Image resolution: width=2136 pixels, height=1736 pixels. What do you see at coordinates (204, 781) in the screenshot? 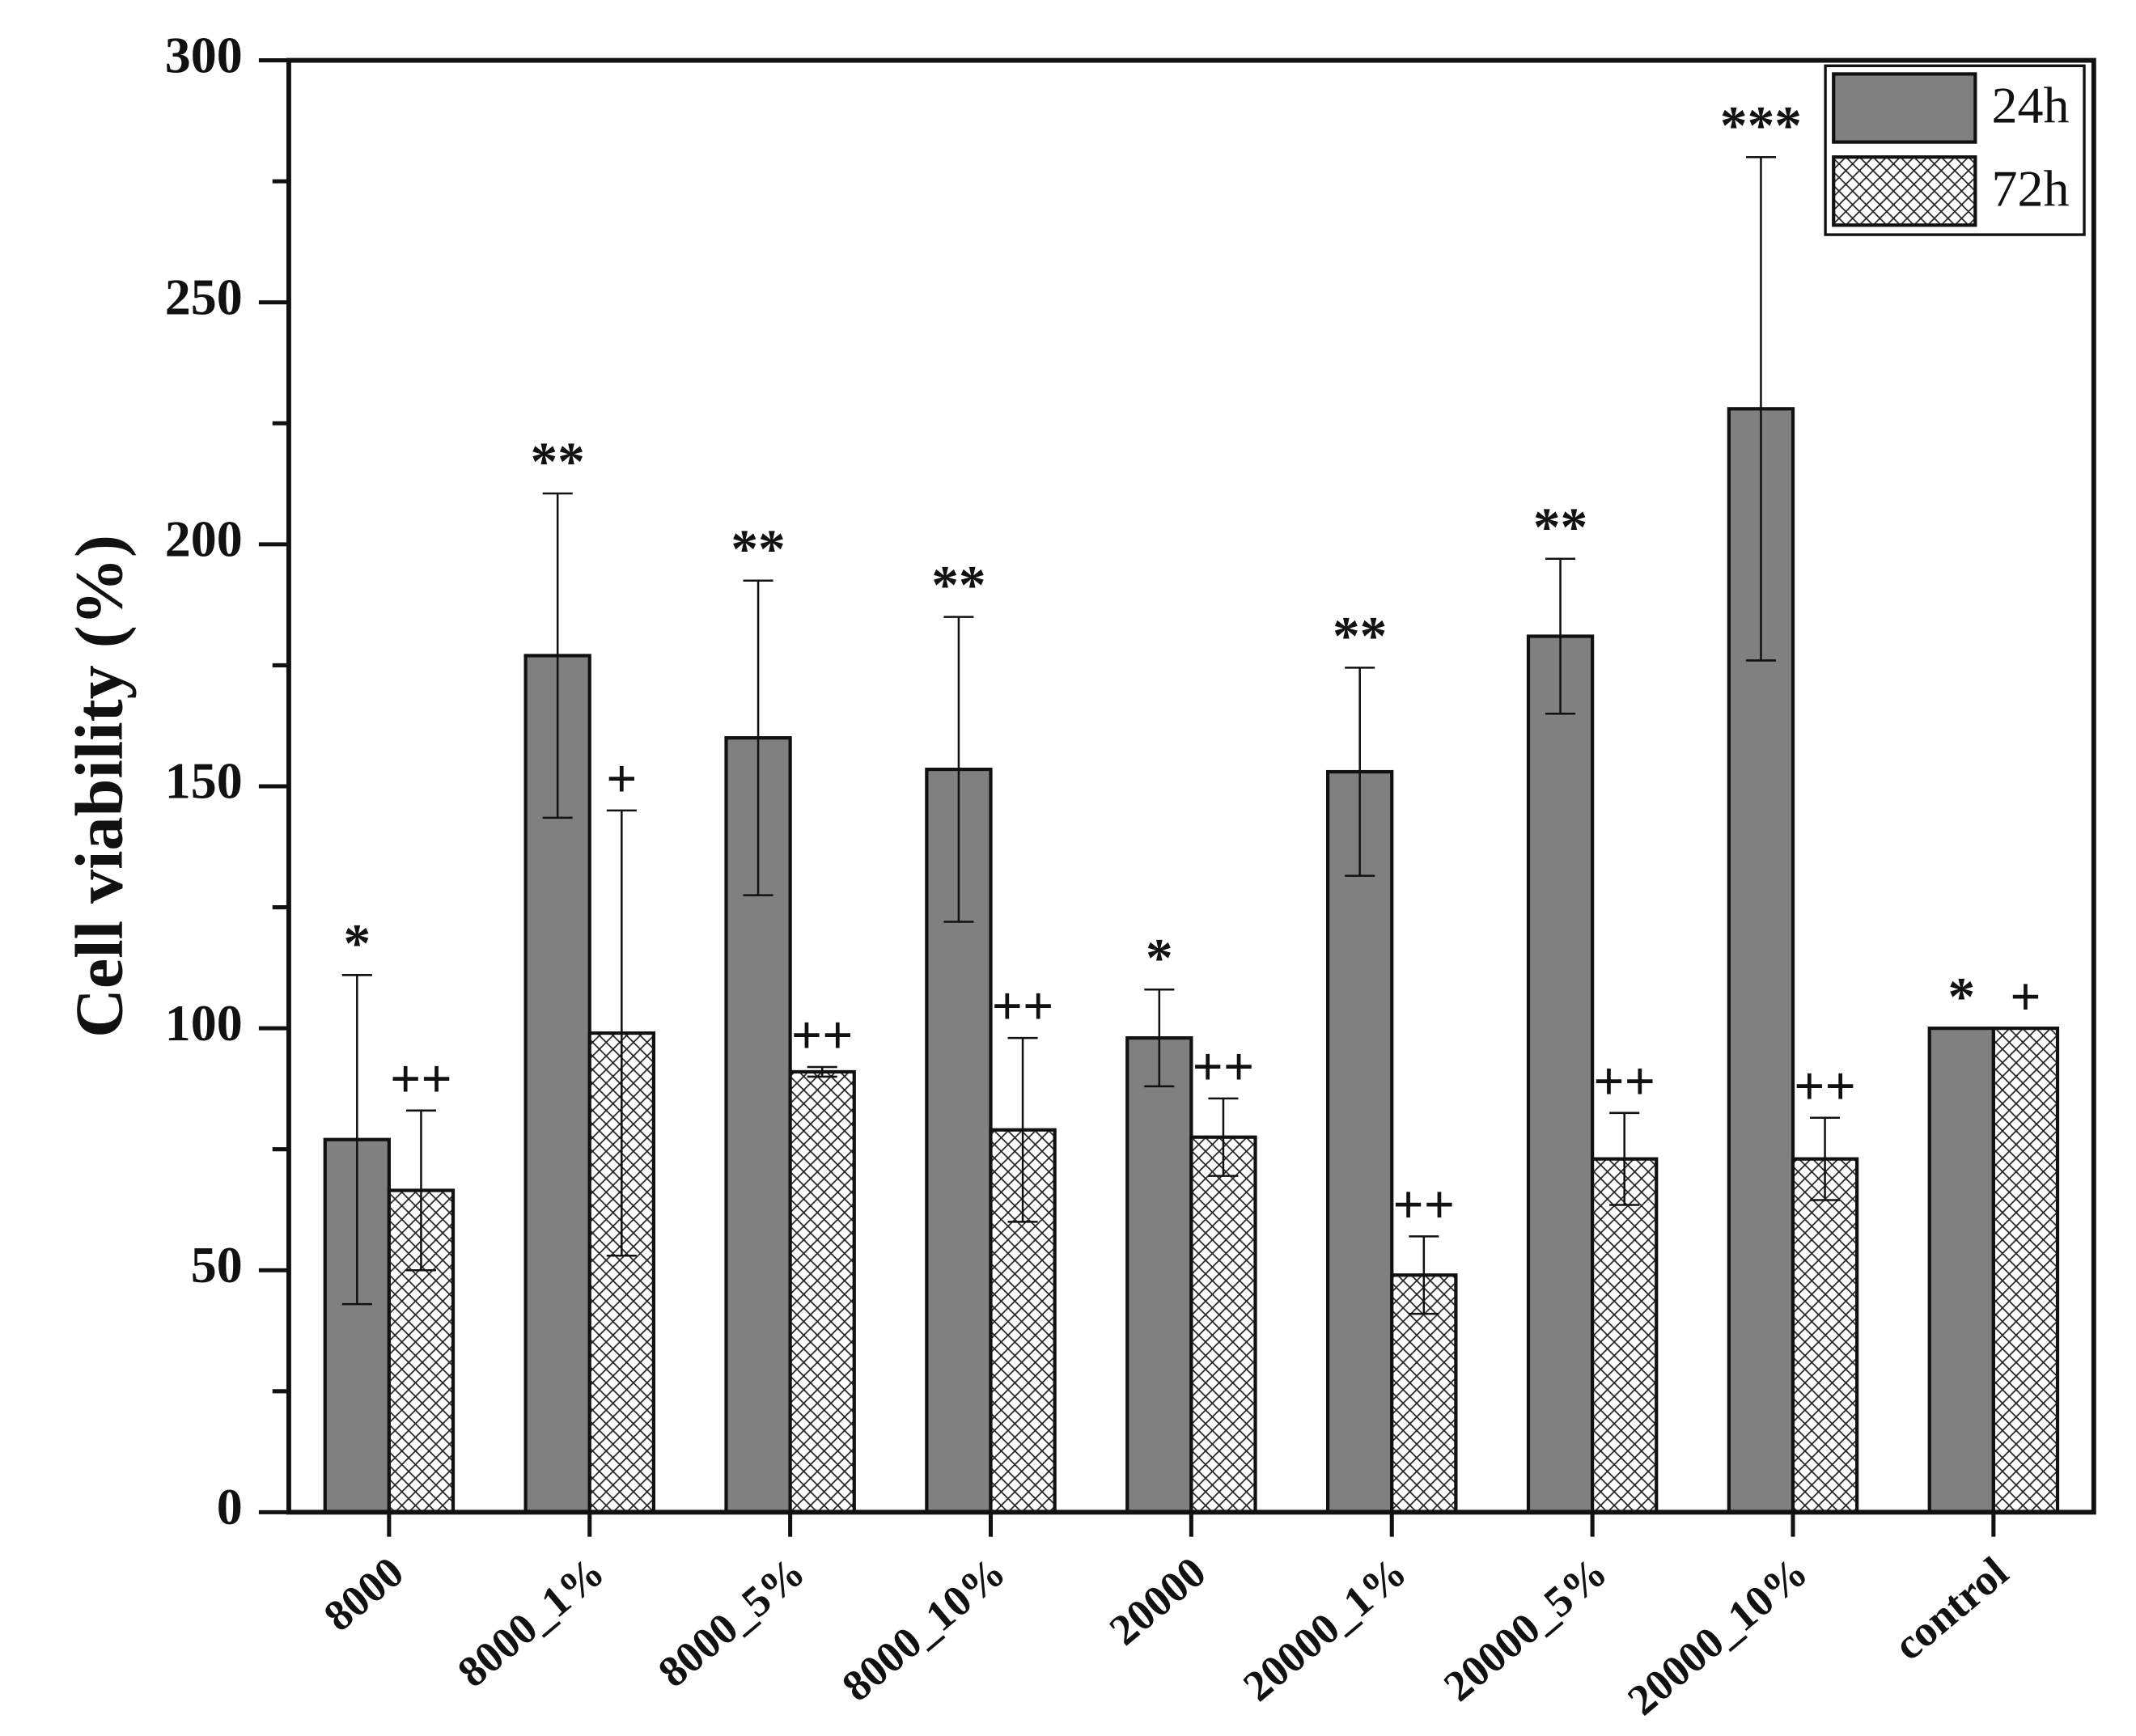
I see `y-tick-label: 150` at bounding box center [204, 781].